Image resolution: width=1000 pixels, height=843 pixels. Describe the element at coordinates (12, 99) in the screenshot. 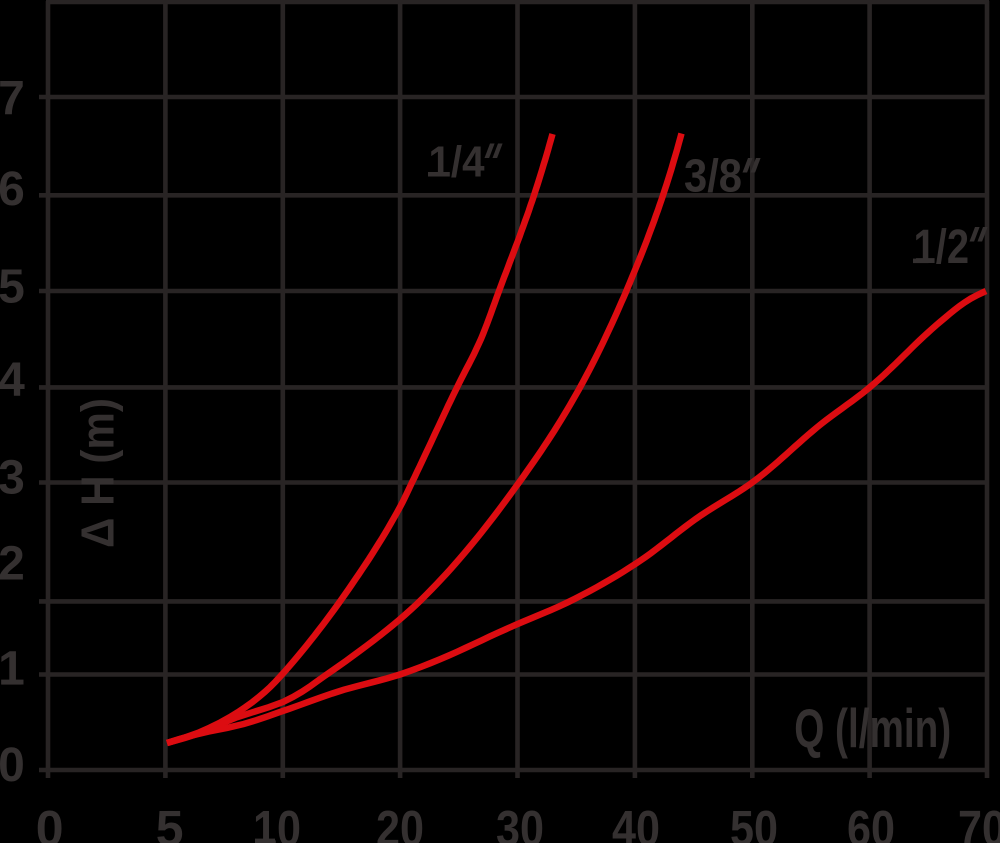

I see `svg-text: 7` at that location.